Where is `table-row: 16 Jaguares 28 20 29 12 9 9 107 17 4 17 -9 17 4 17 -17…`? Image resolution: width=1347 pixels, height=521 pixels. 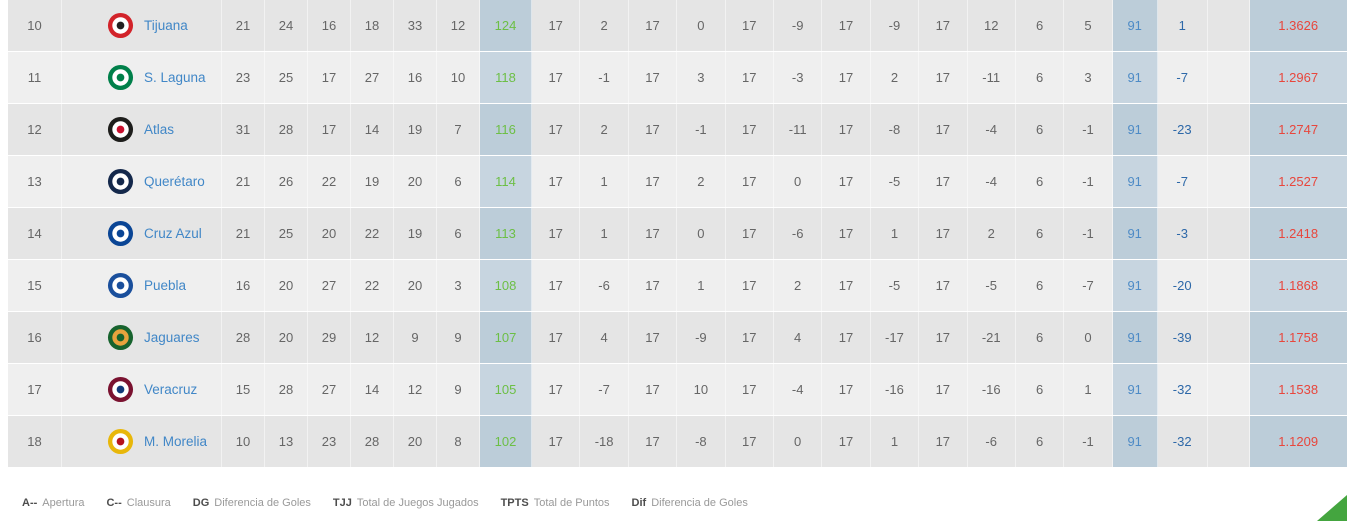 table-row: 16 Jaguares 28 20 29 12 9 9 107 17 4 17 -9 17 4 17 -17… is located at coordinates (677, 338).